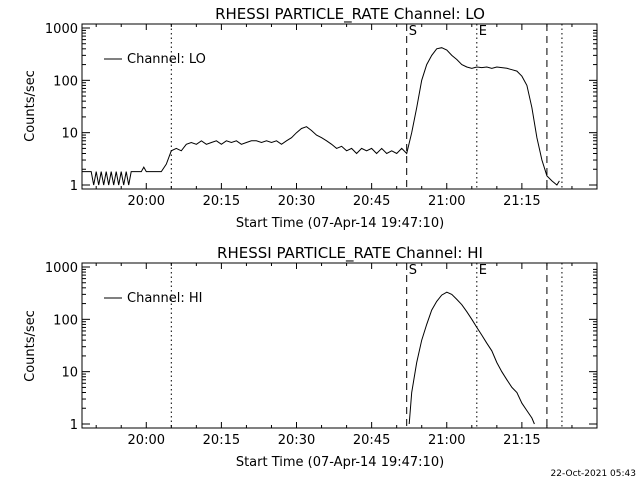 This screenshot has width=640, height=480. Describe the element at coordinates (69, 373) in the screenshot. I see `hi-y-tick-label: 10` at that location.